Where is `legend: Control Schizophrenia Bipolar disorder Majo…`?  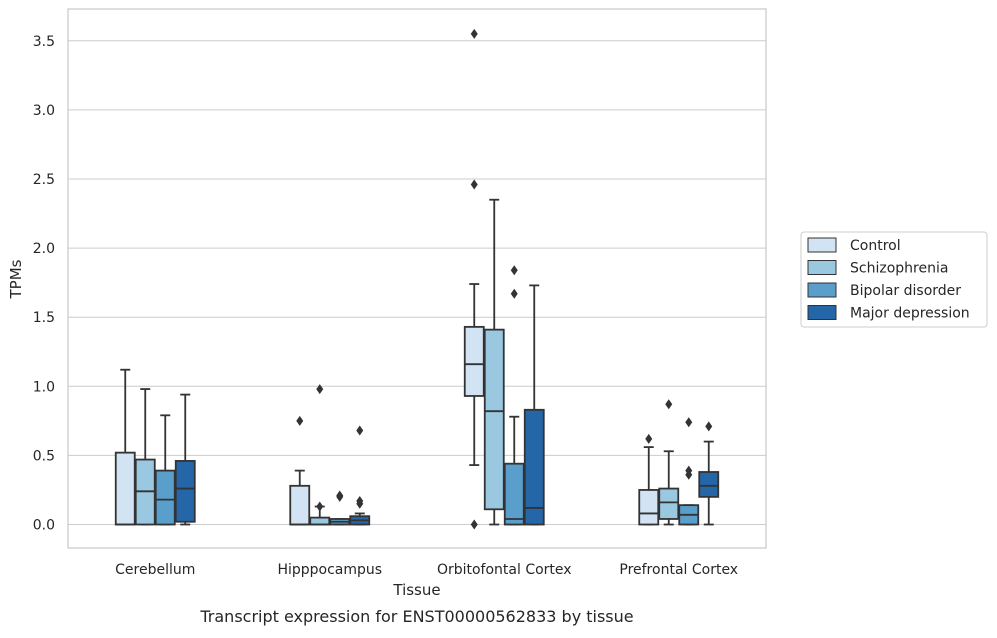 legend: Control Schizophrenia Bipolar disorder Majo… is located at coordinates (894, 279).